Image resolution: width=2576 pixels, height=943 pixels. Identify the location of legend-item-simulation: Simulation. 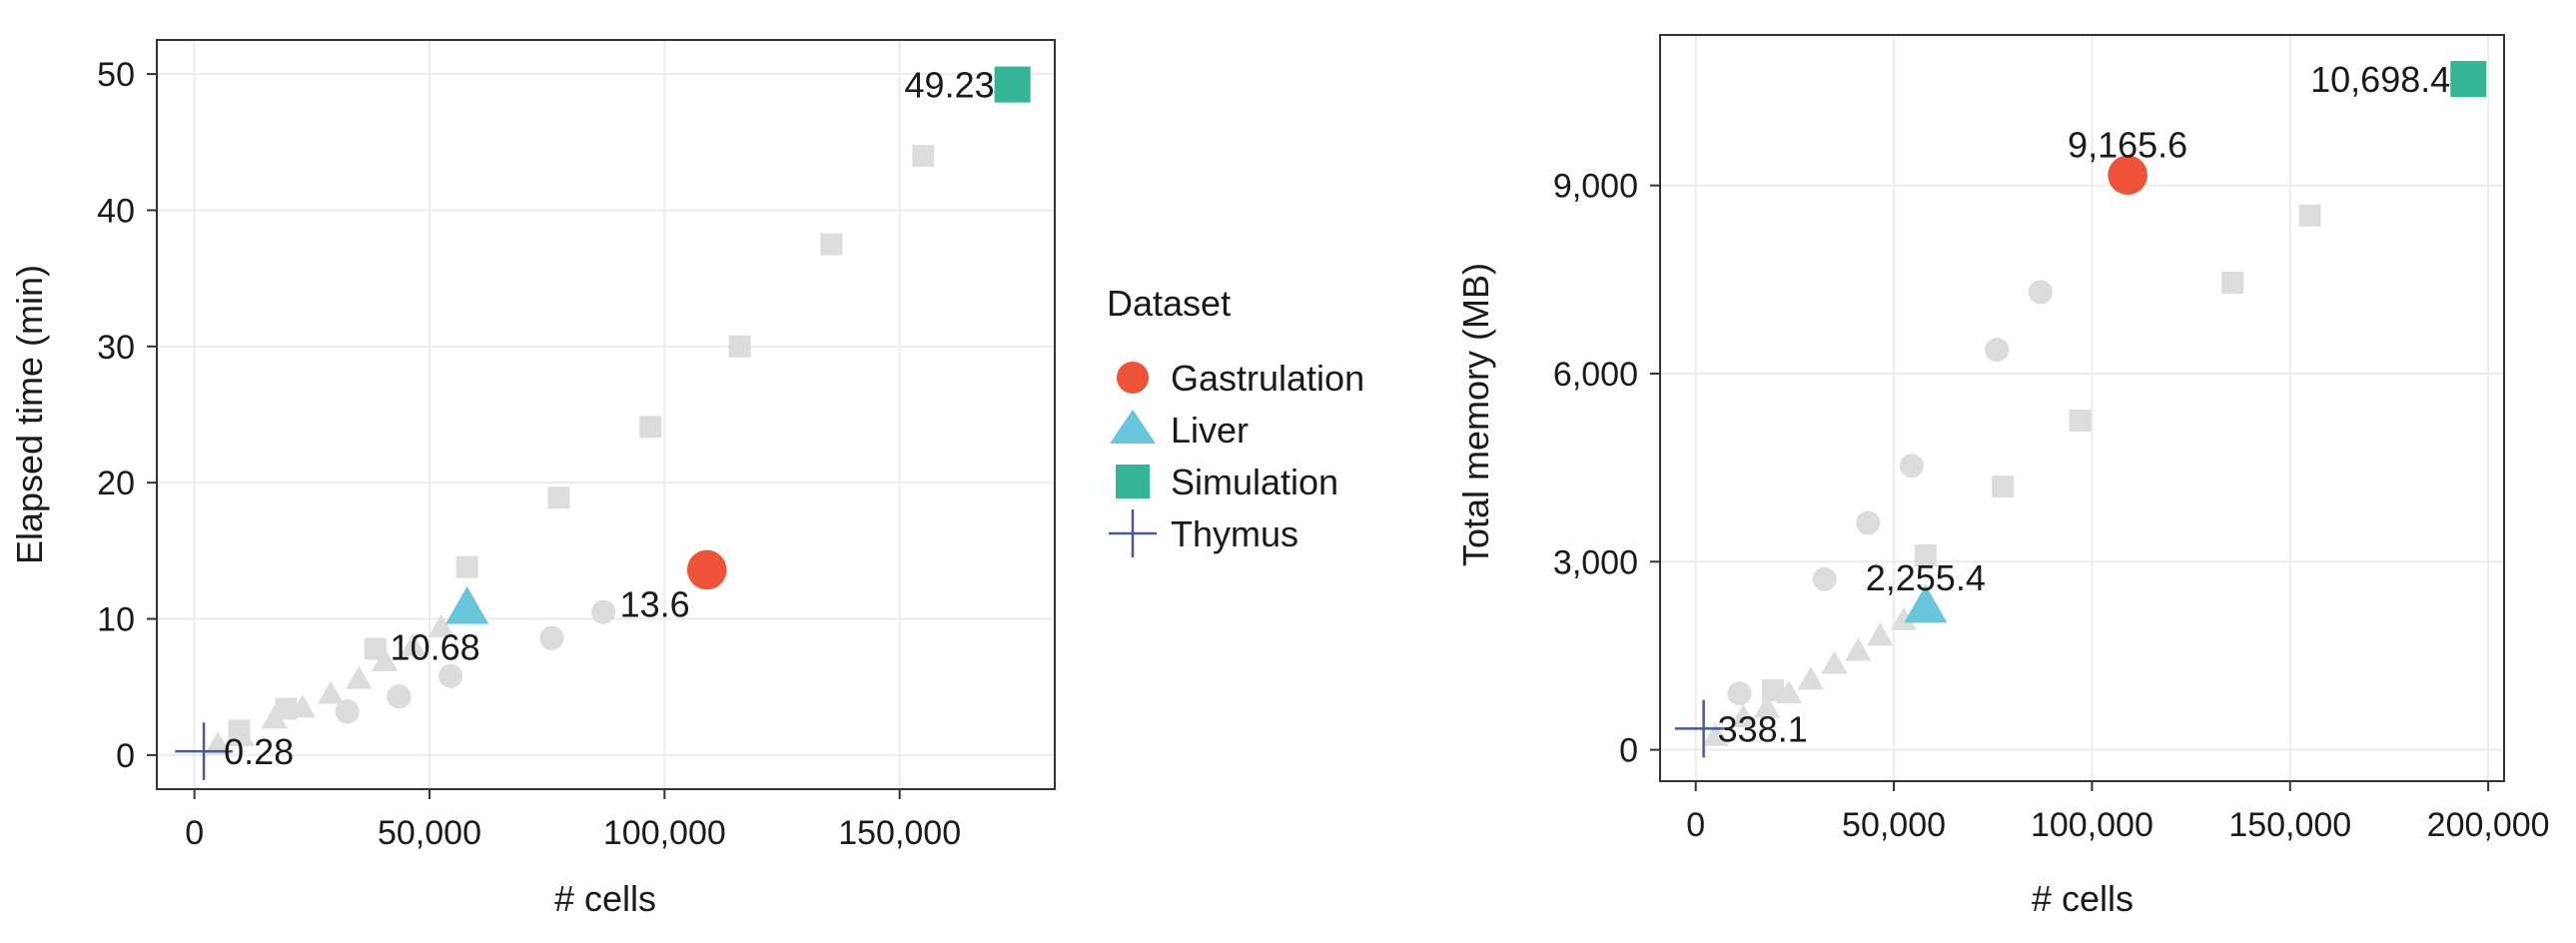
(1227, 482).